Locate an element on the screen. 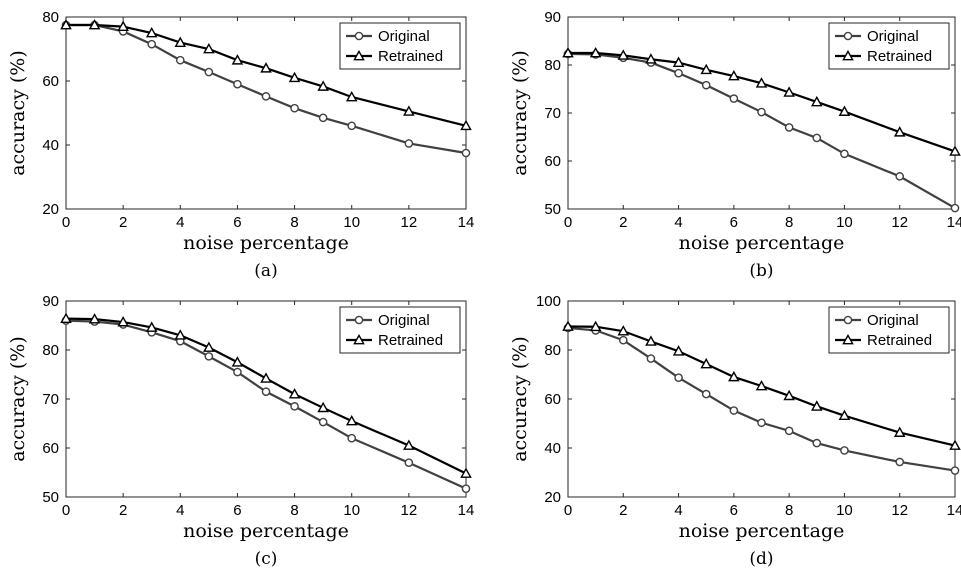 The width and height of the screenshot is (961, 573). chart-2-ytick-label: 90 is located at coordinates (50, 301).